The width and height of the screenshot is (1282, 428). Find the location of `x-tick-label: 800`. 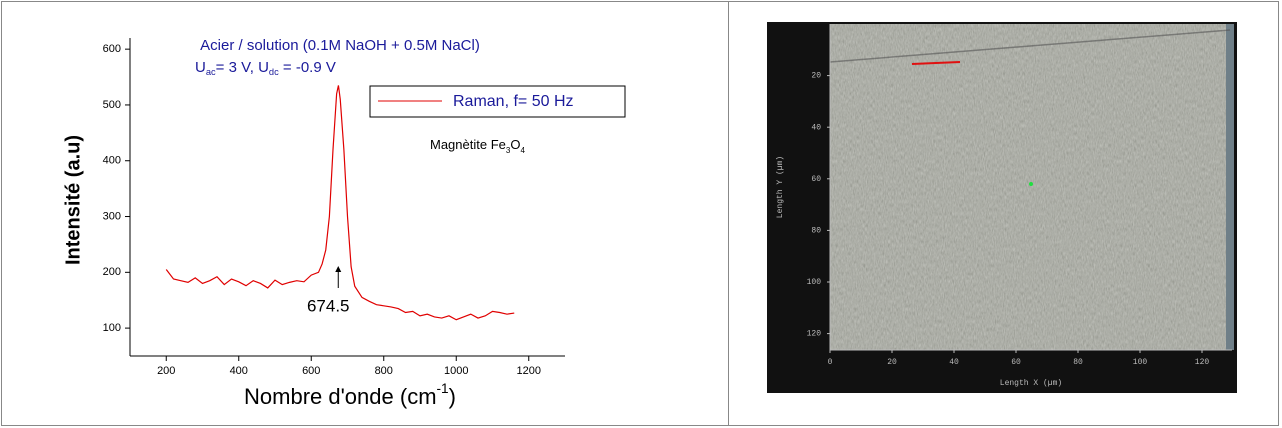

x-tick-label: 800 is located at coordinates (384, 371).